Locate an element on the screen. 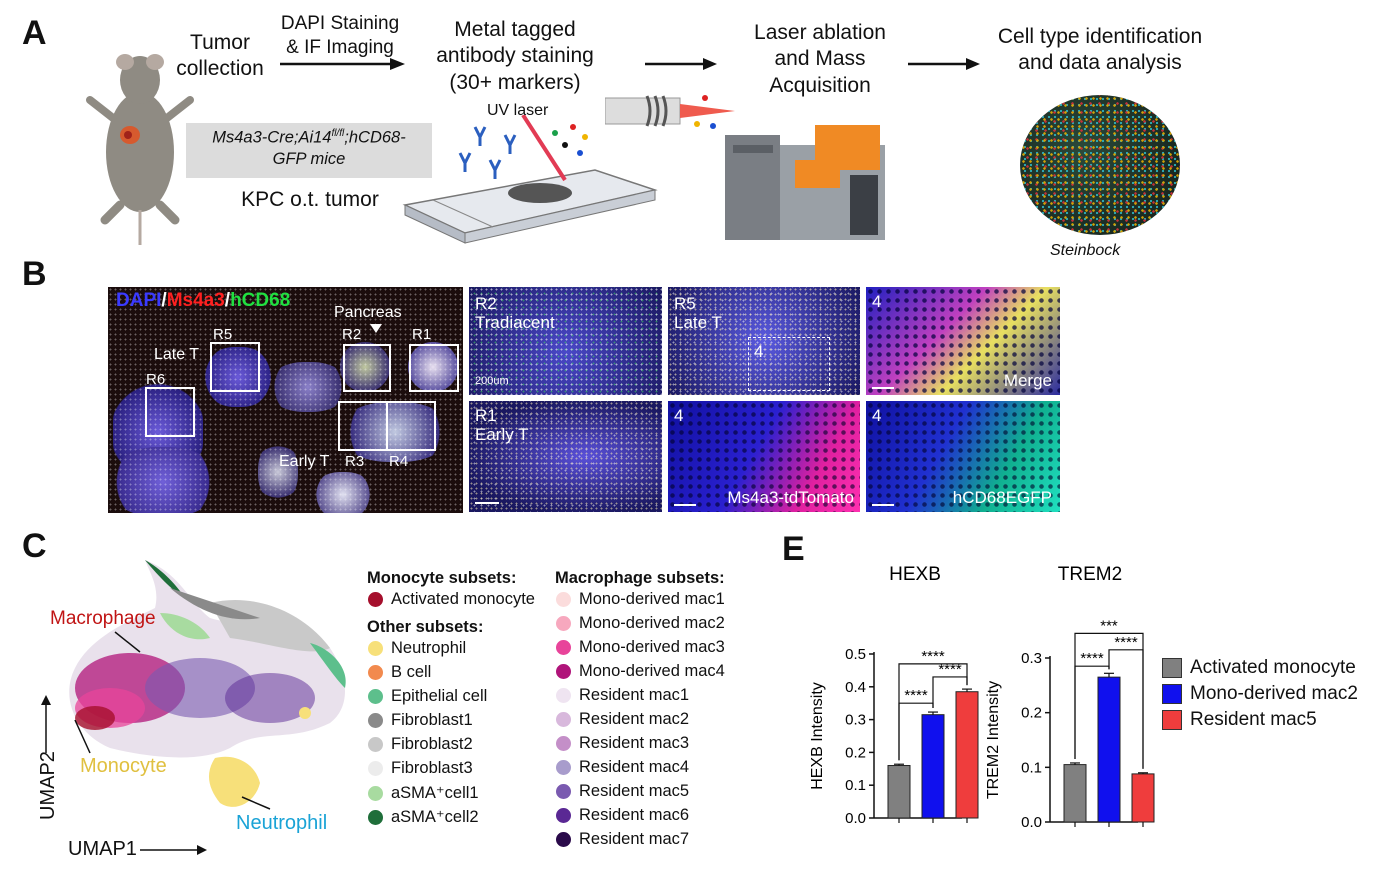 This screenshot has width=1400, height=877. legend-label: Activated monocyte is located at coordinates (1273, 667).